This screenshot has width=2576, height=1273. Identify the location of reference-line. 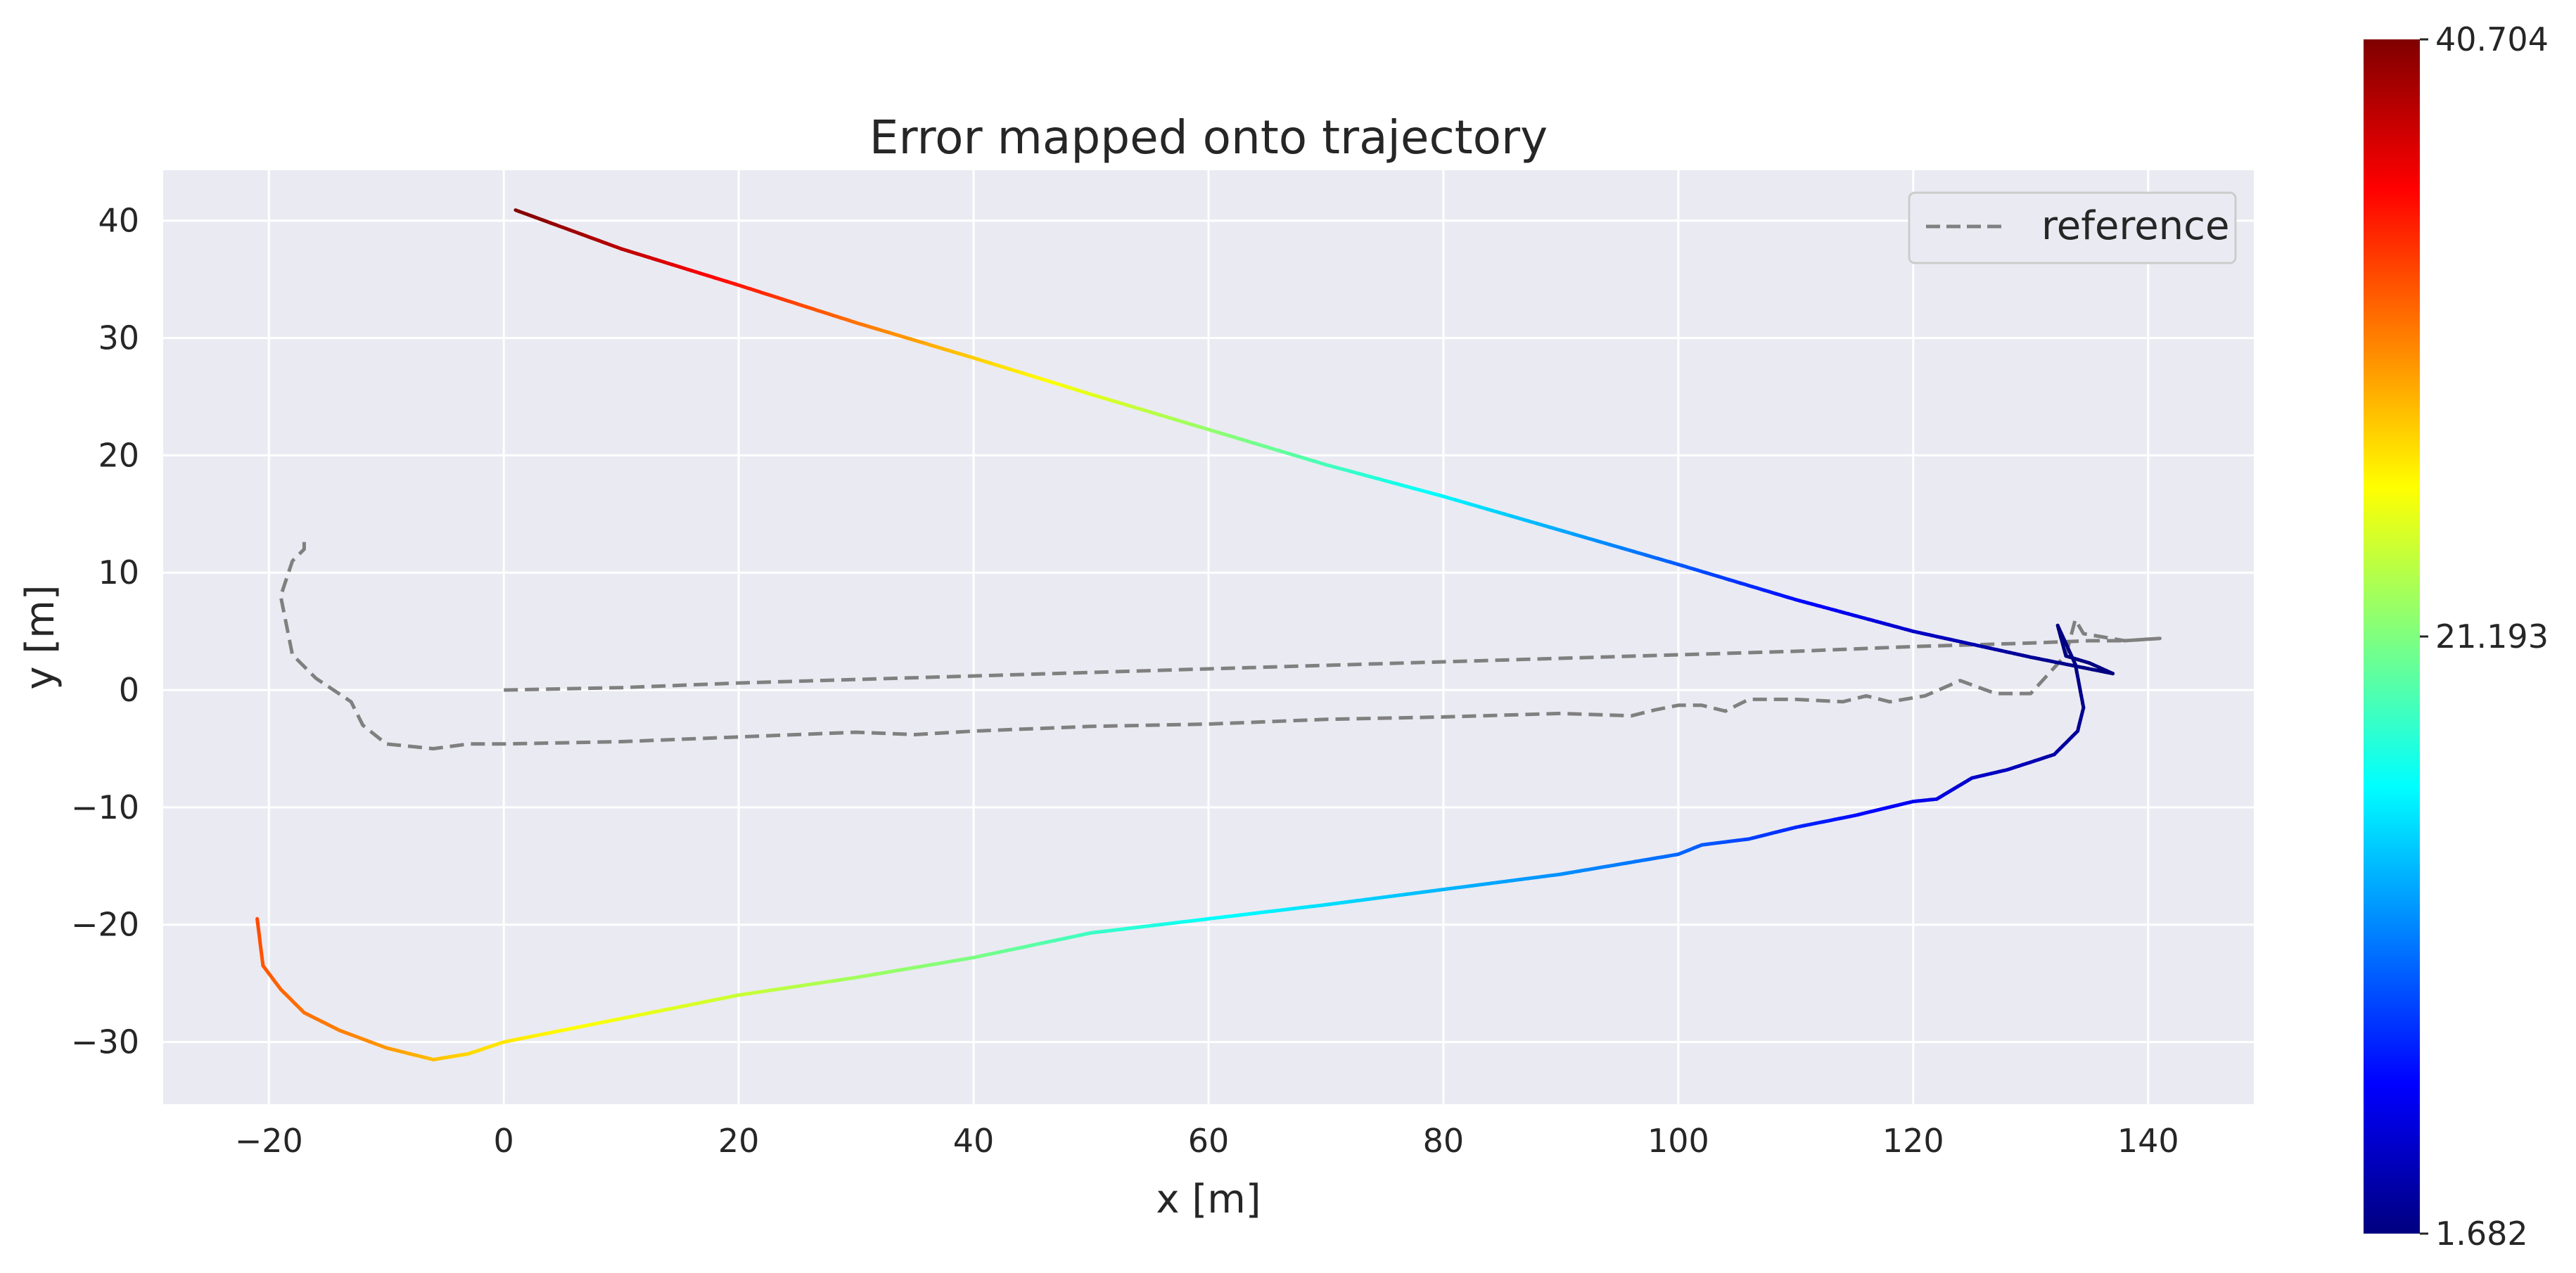
(1220, 643).